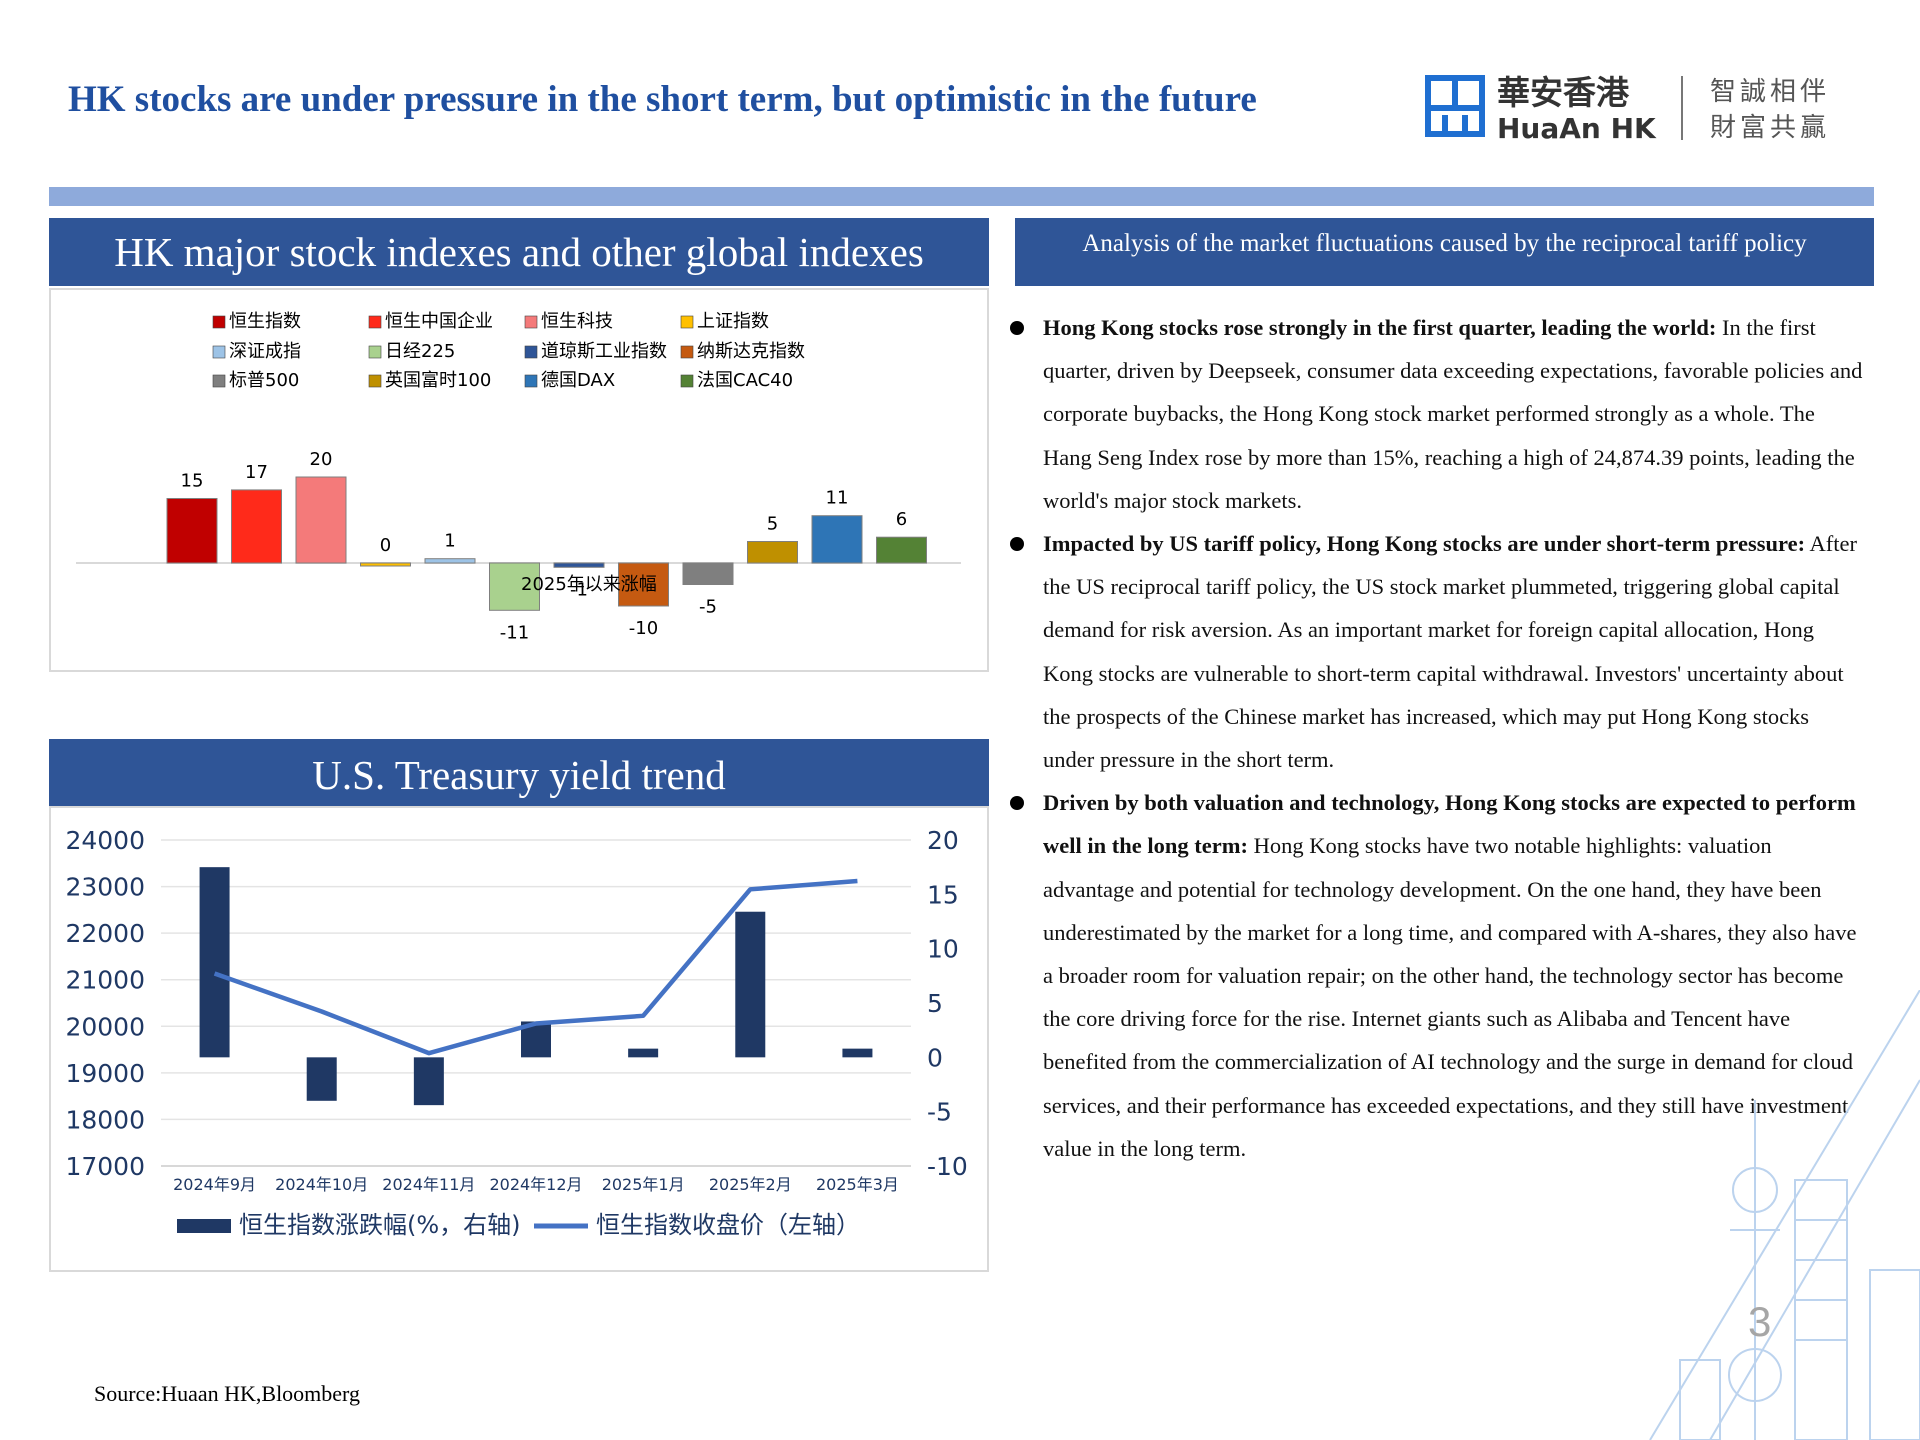  Describe the element at coordinates (745, 380) in the screenshot. I see `legend-label: 法国CAC40` at that location.